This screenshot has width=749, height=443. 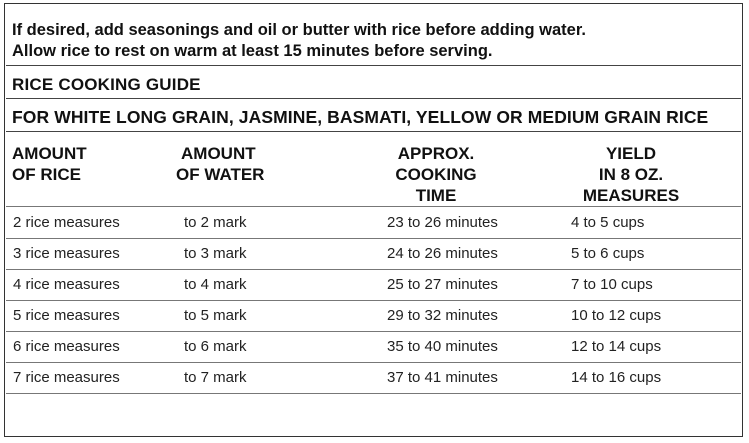 What do you see at coordinates (442, 346) in the screenshot?
I see `cell-time: 35 to 40 minutes` at bounding box center [442, 346].